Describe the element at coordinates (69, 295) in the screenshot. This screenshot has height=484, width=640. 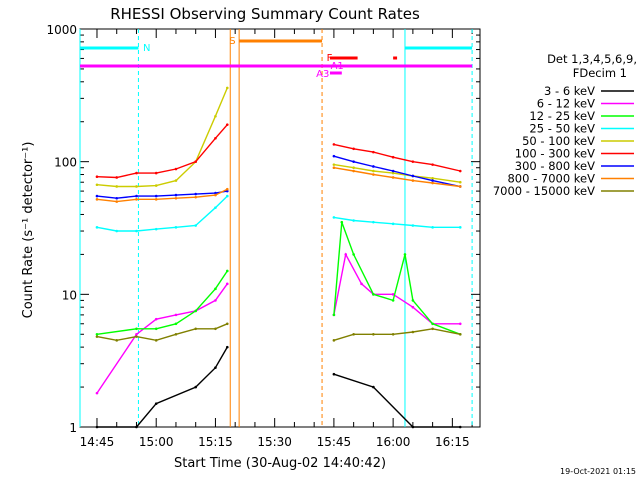
I see `y-tick-label-10: 10` at that location.